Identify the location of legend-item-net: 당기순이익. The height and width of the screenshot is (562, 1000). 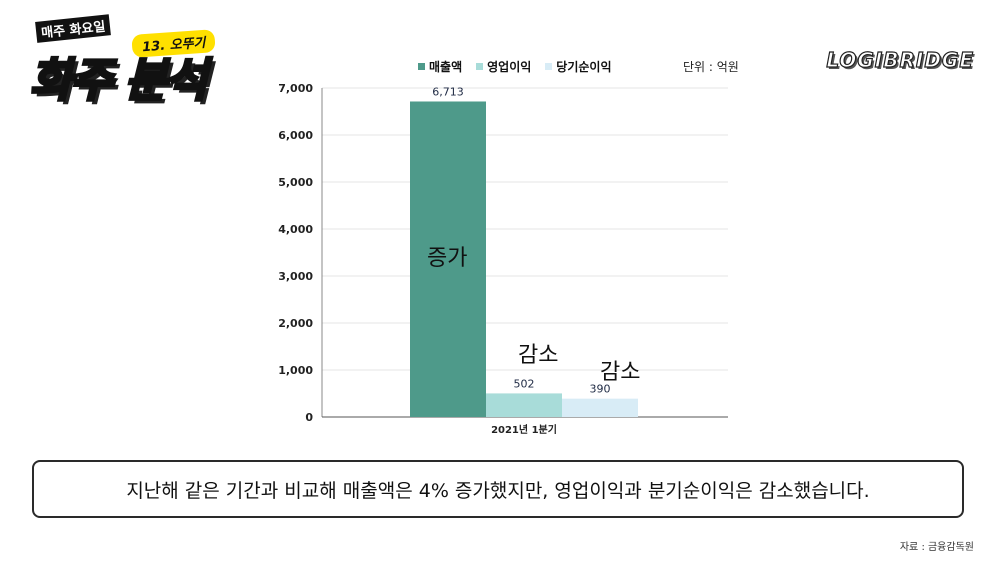
(578, 66).